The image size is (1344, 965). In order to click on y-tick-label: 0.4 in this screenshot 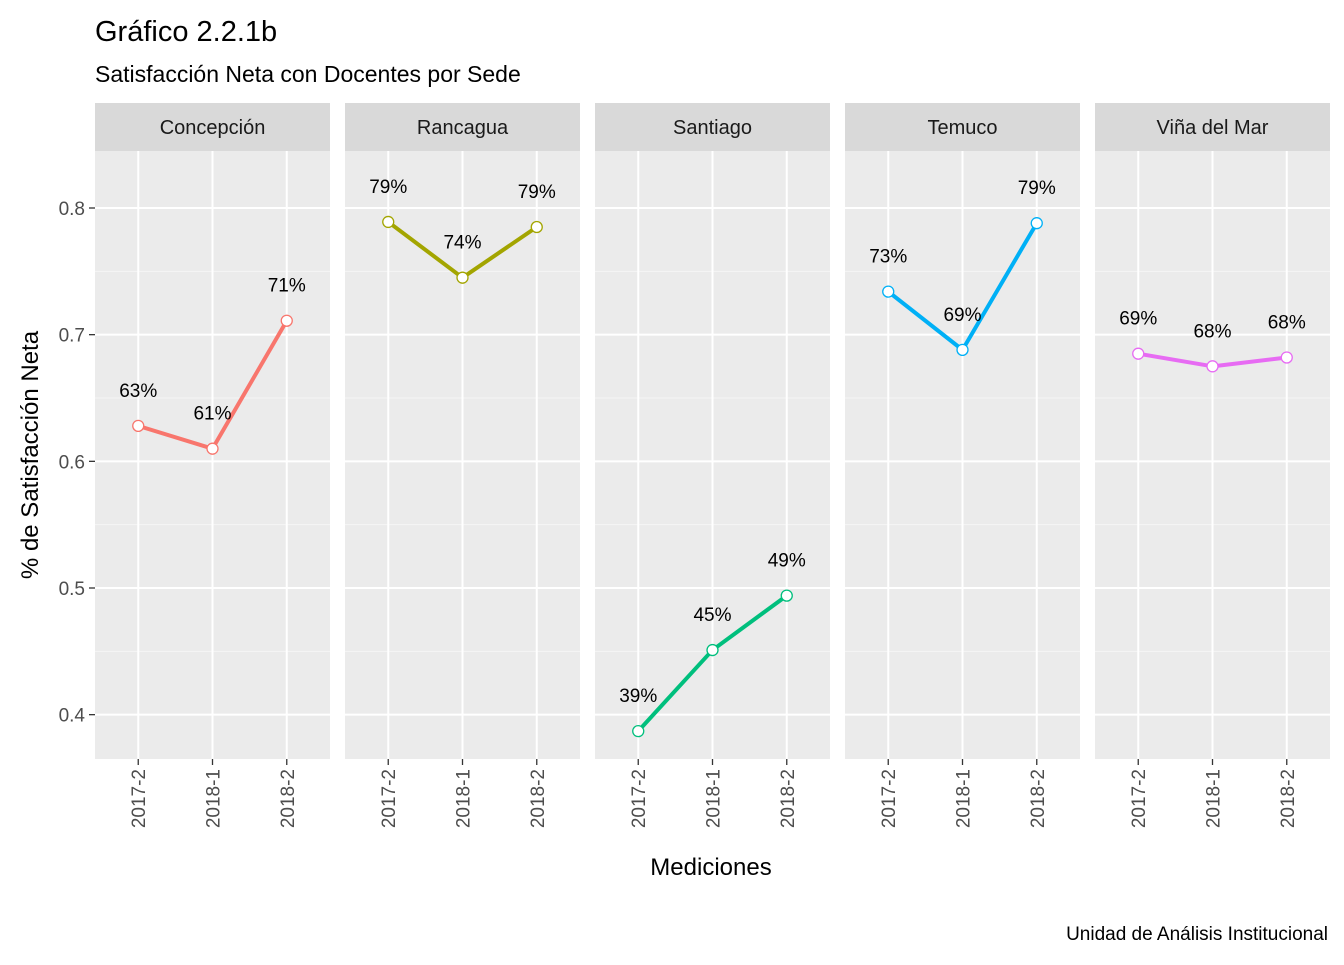, I will do `click(72, 716)`.